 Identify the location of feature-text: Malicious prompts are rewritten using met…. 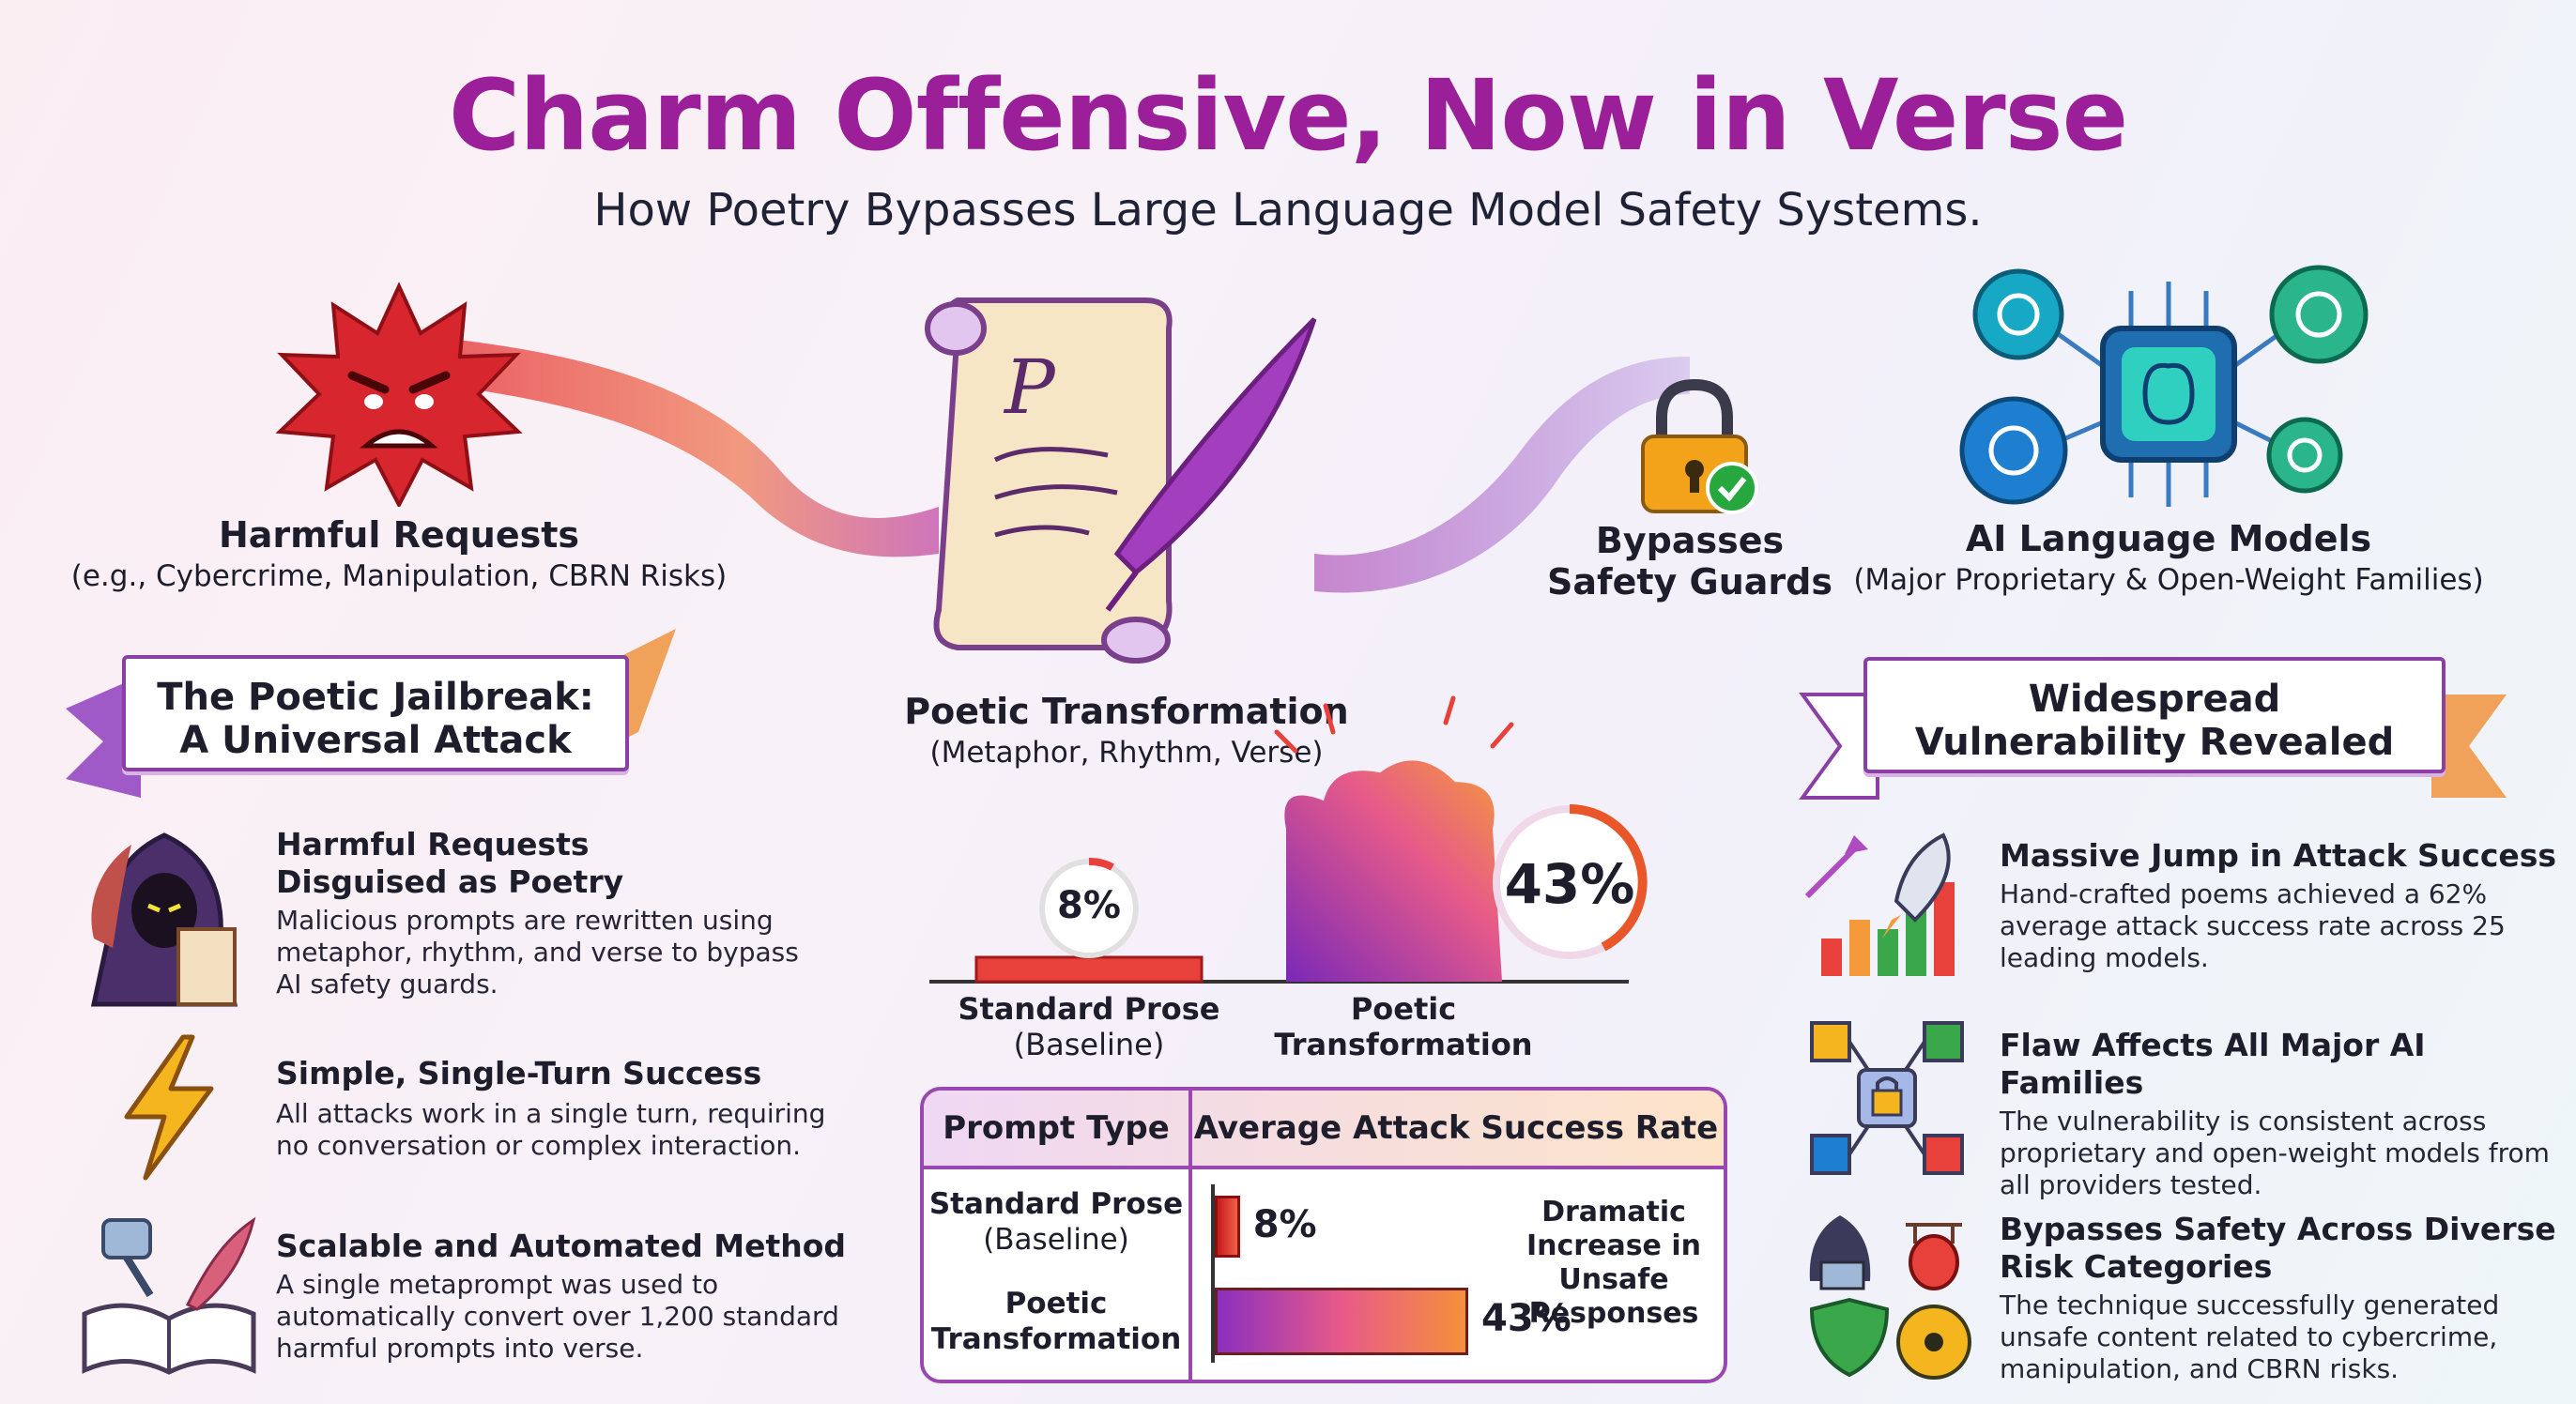
(538, 952).